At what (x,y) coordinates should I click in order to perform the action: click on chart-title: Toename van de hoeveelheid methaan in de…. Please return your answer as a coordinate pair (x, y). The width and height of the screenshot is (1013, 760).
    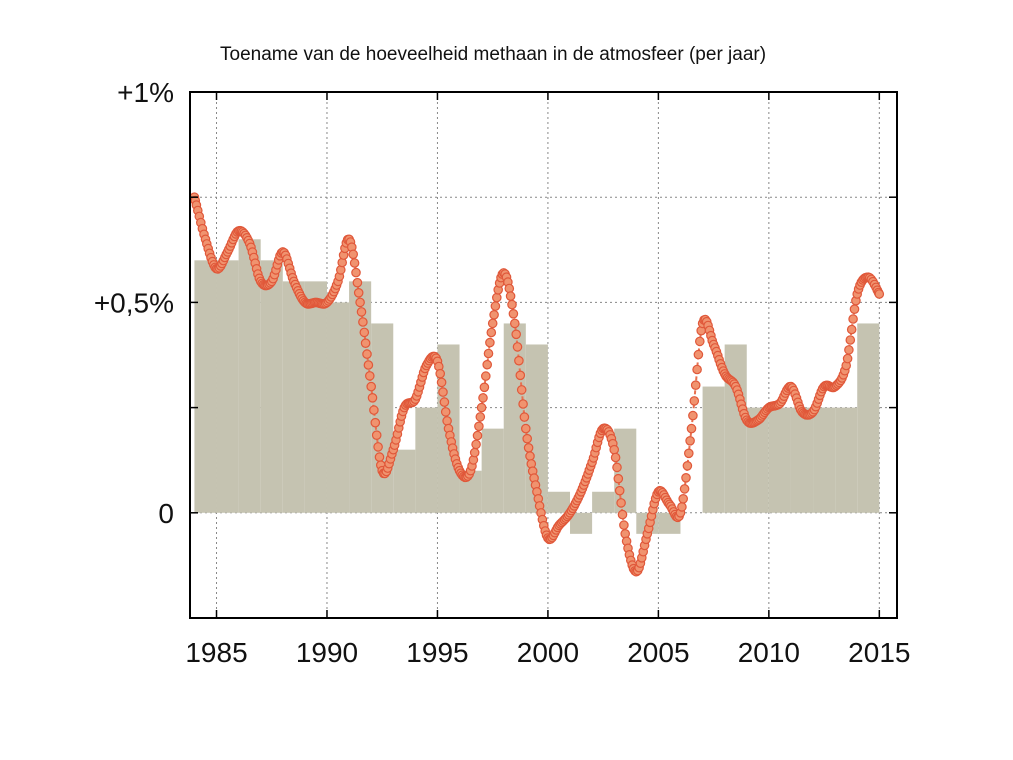
    Looking at the image, I should click on (493, 54).